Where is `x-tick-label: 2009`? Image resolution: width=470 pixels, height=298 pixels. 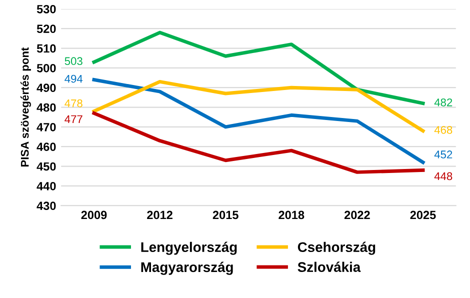
x-tick-label: 2009 is located at coordinates (94, 215).